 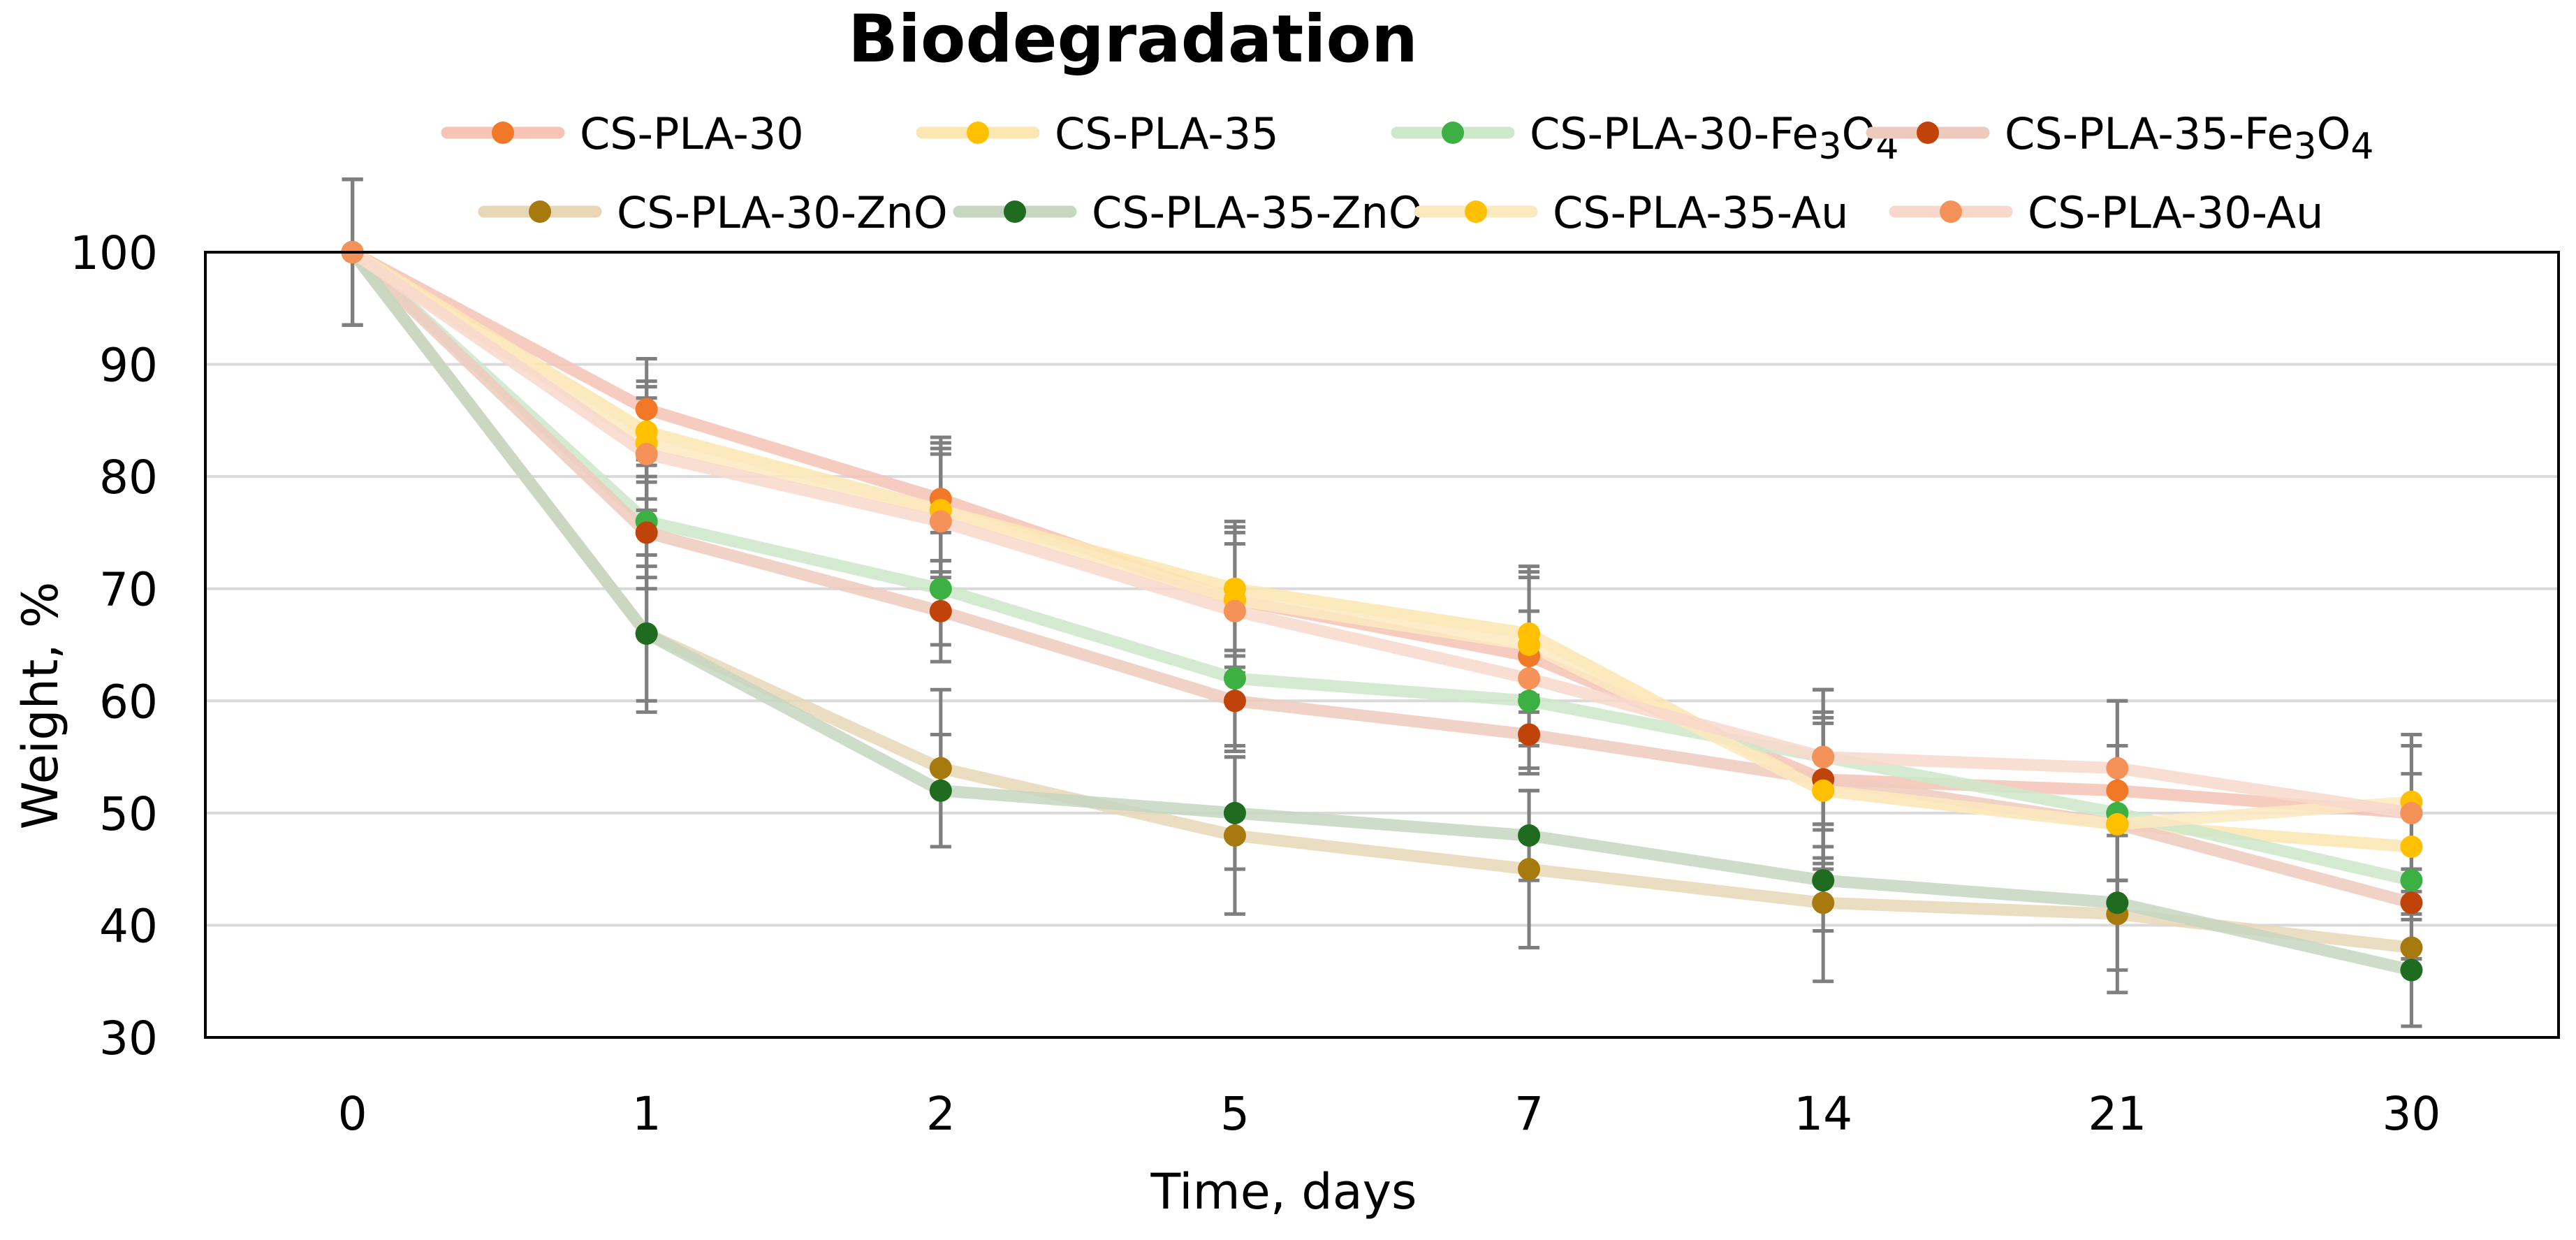 I want to click on legend-label-subscript: 4, so click(x=2361, y=147).